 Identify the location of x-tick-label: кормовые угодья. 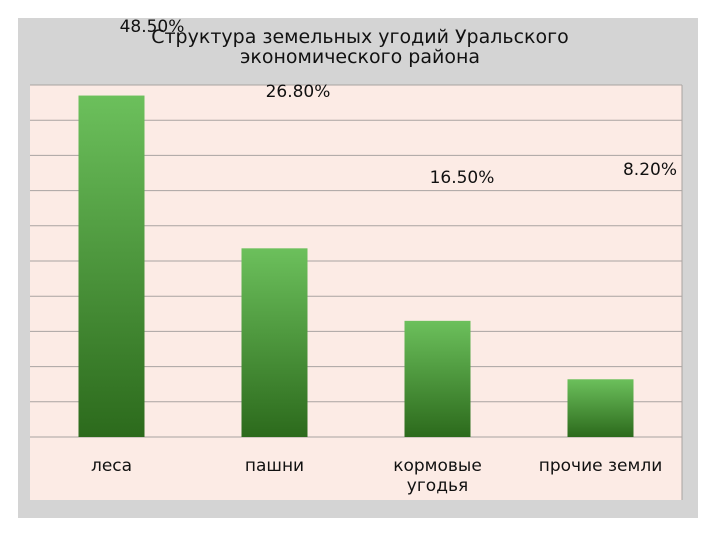
(437, 476).